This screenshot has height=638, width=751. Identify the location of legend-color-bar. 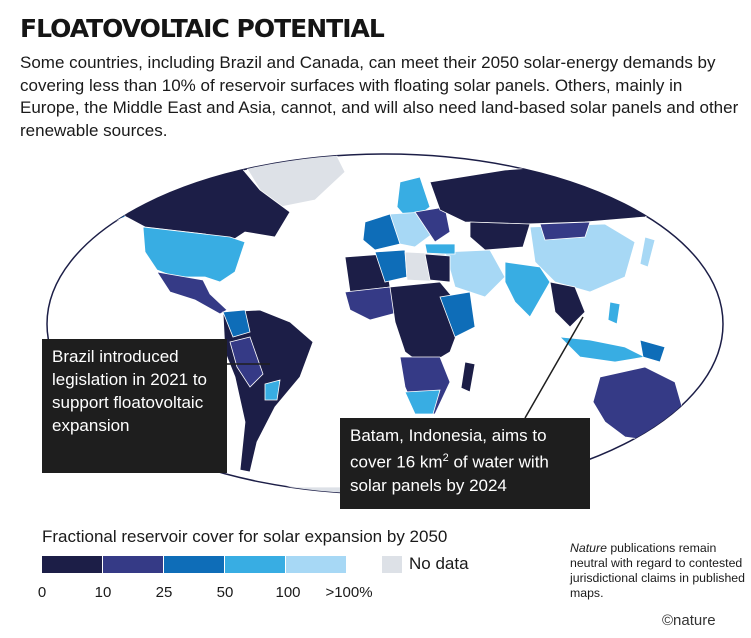
(194, 564).